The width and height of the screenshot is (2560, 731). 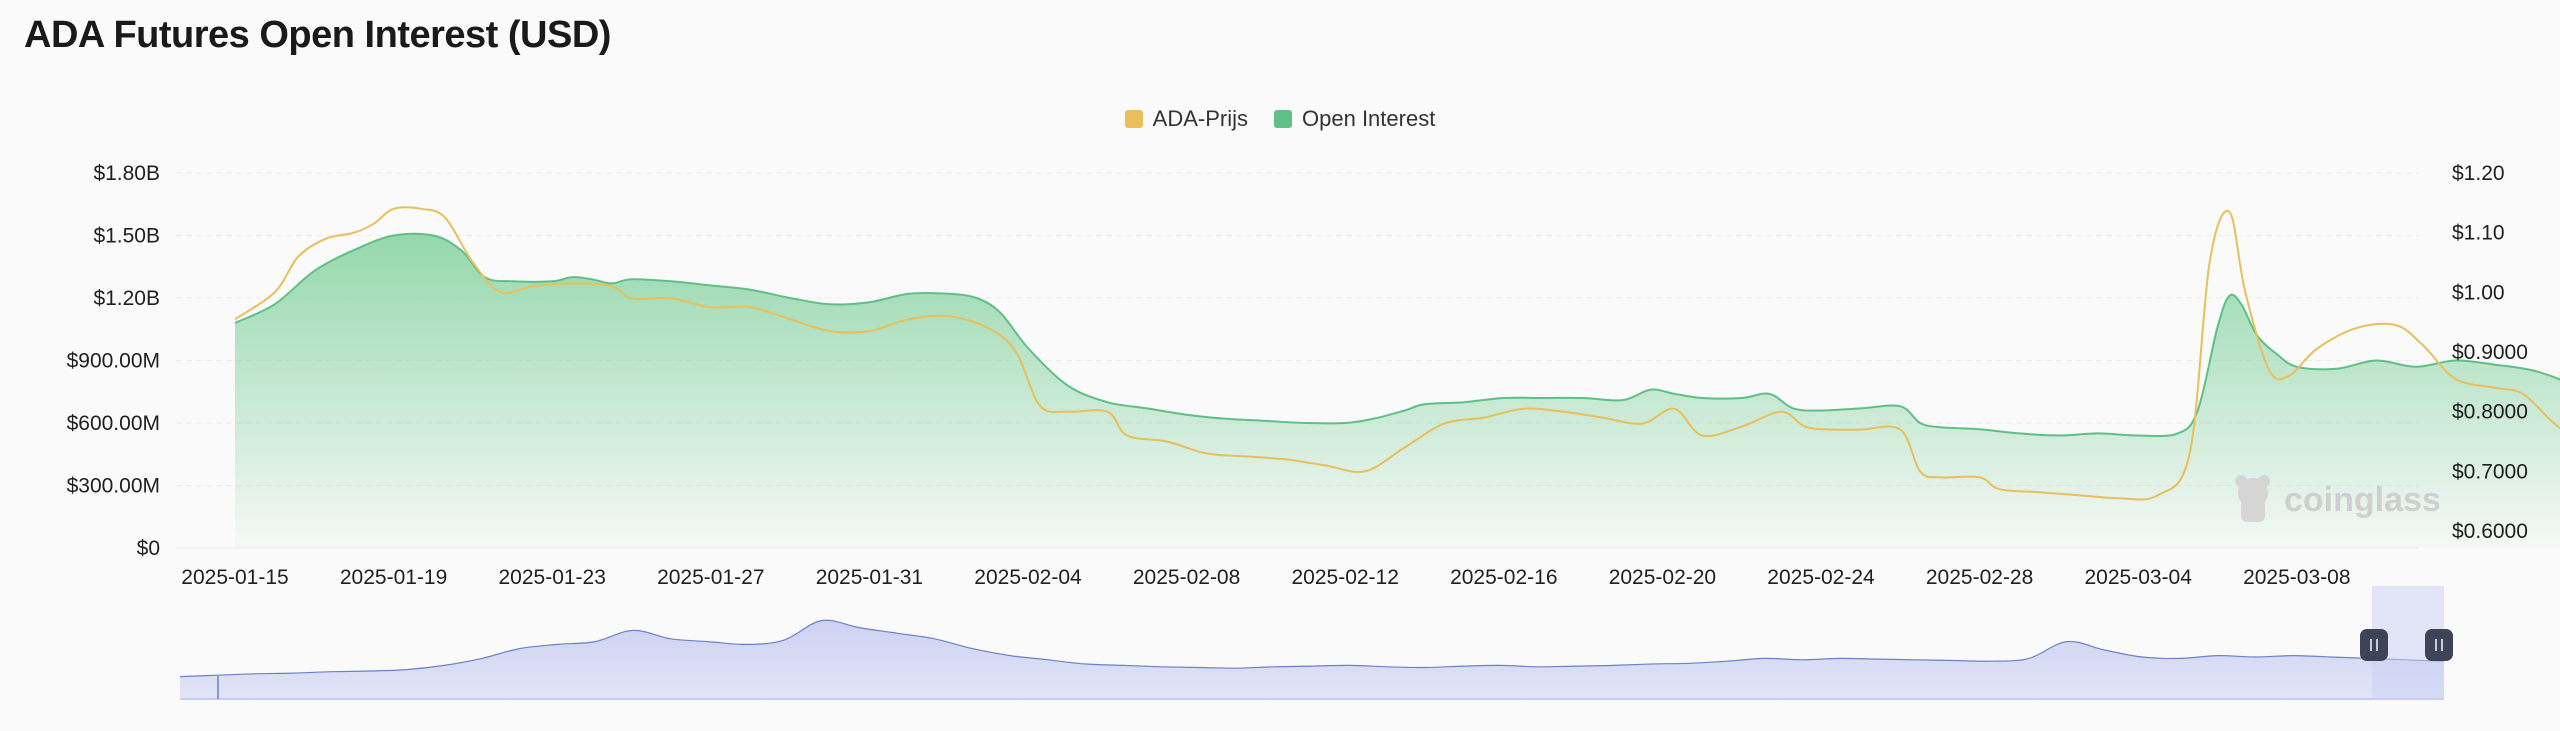 I want to click on x-tick-label: 2025-01-31, so click(x=869, y=577).